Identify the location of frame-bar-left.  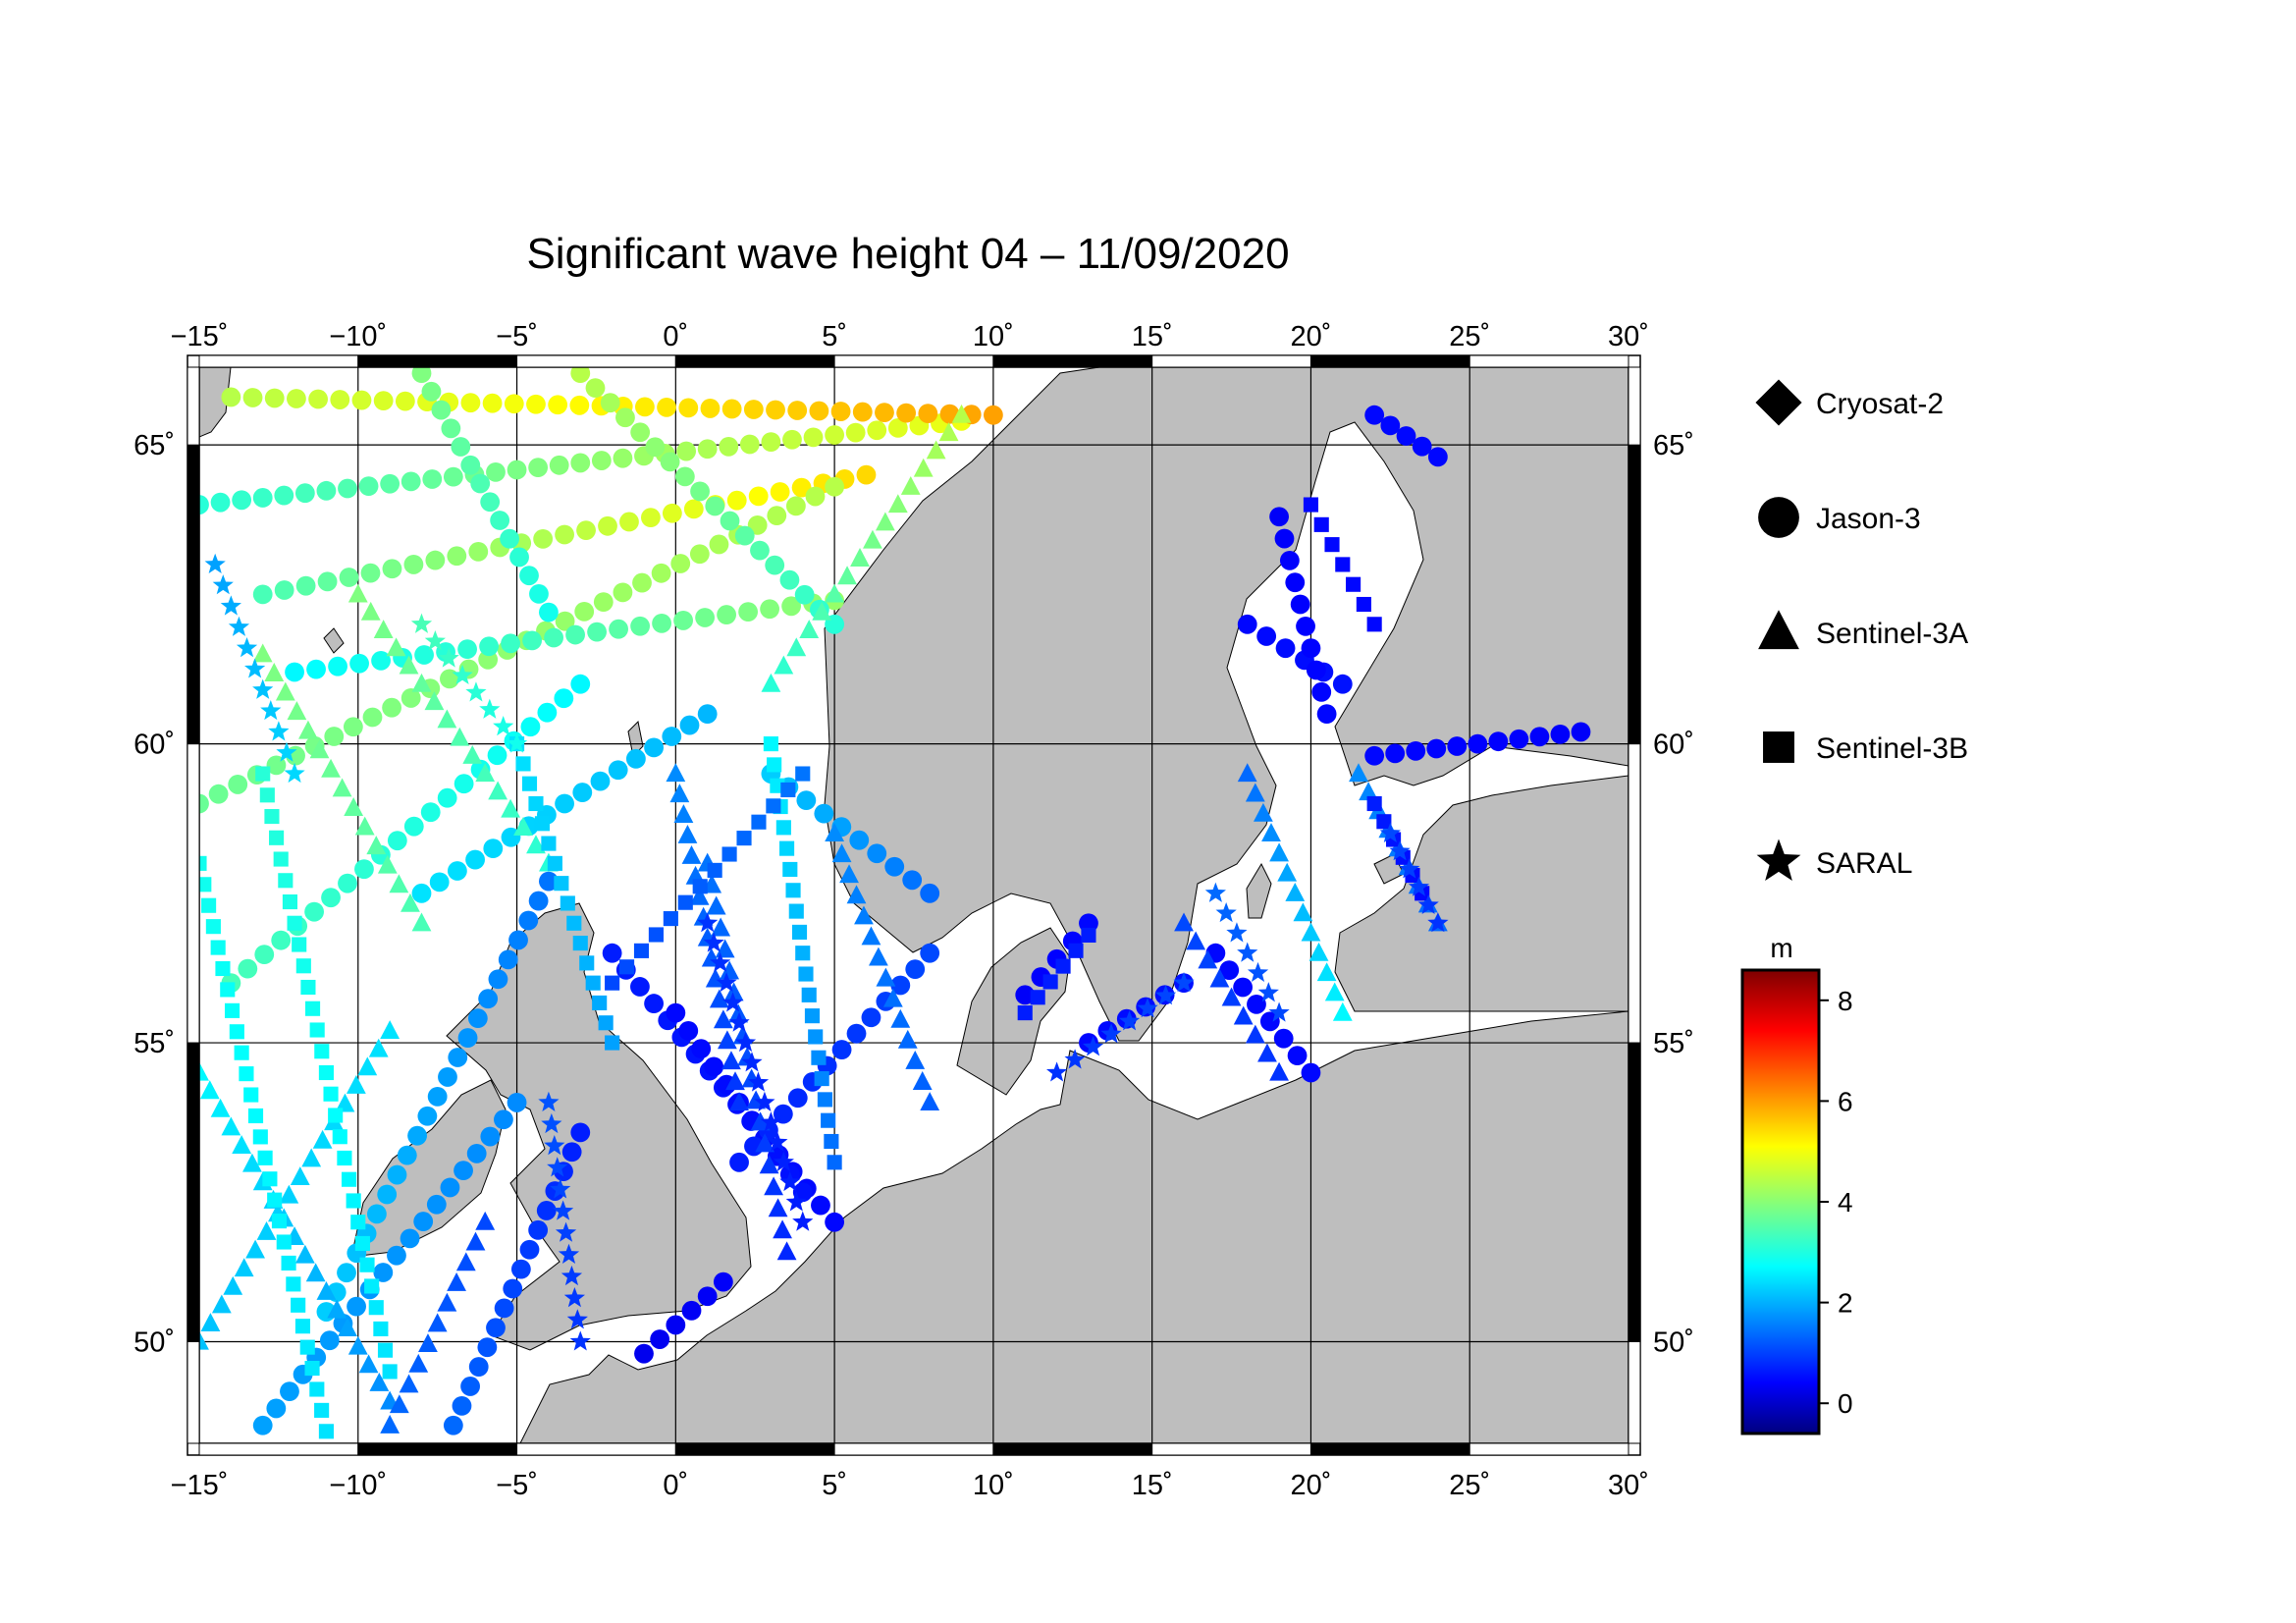
(193, 1392).